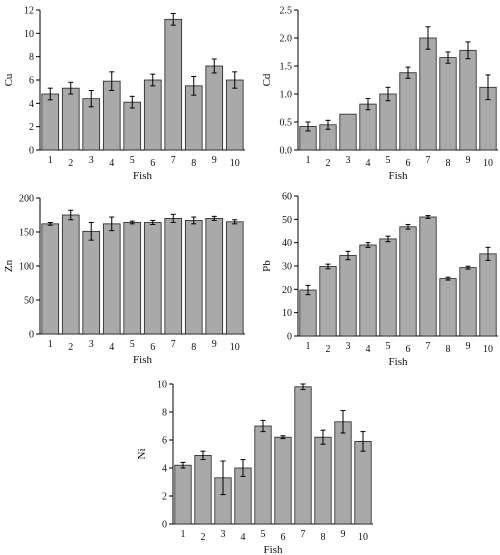  I want to click on y-tick-label: 10, so click(287, 313).